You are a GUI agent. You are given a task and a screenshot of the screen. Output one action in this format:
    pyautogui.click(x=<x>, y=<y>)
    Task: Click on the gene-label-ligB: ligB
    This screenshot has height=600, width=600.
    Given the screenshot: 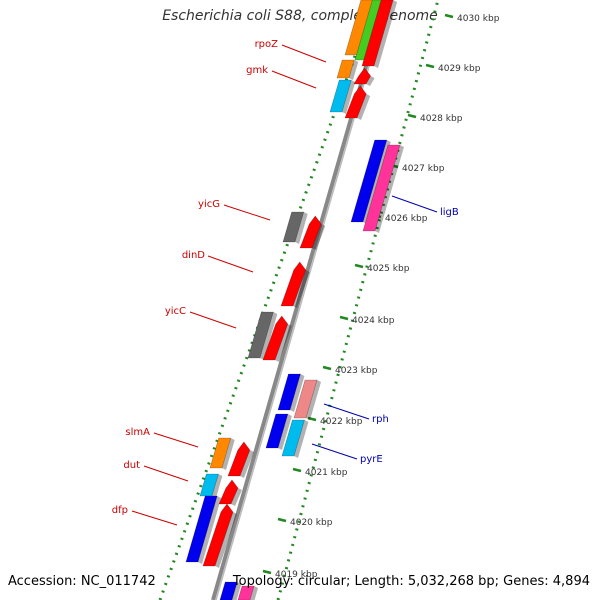 What is the action you would take?
    pyautogui.click(x=449, y=212)
    